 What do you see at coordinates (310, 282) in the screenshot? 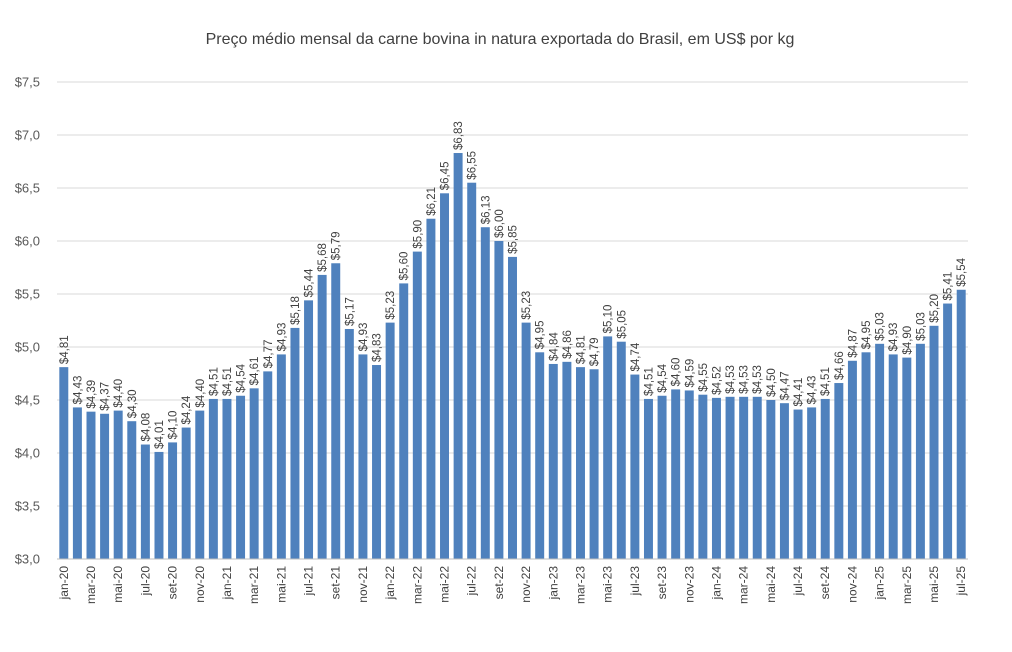
I see `data-label: $5,44` at bounding box center [310, 282].